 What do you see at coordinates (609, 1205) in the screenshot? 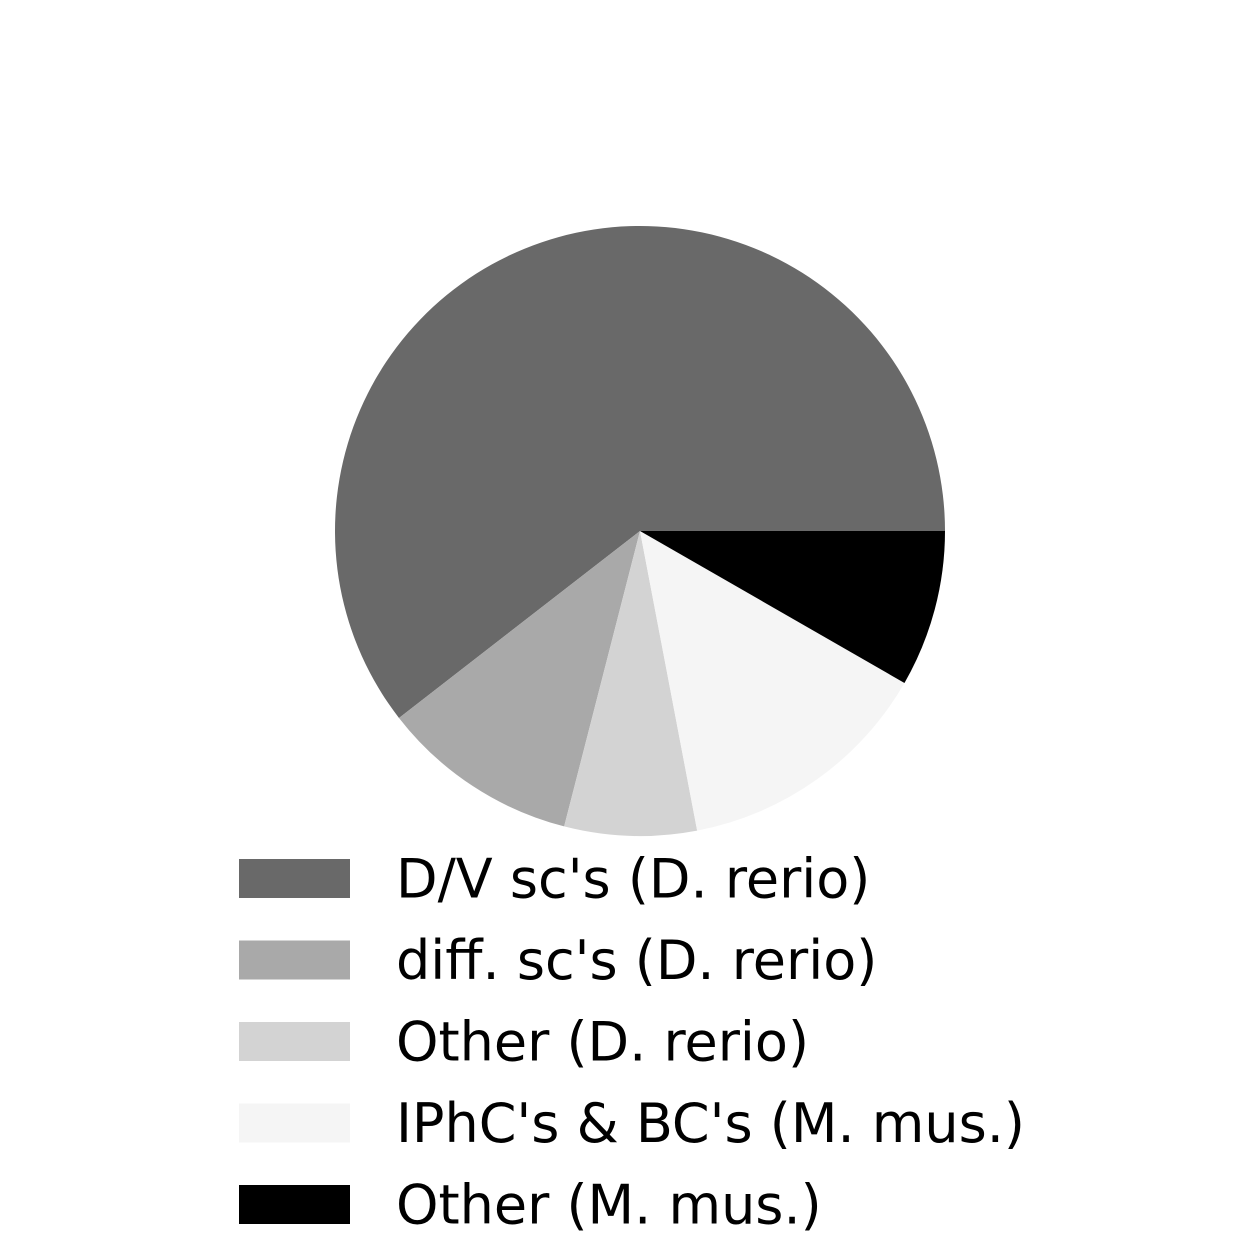
I see `legend-label-5: Other (M. mus.)` at bounding box center [609, 1205].